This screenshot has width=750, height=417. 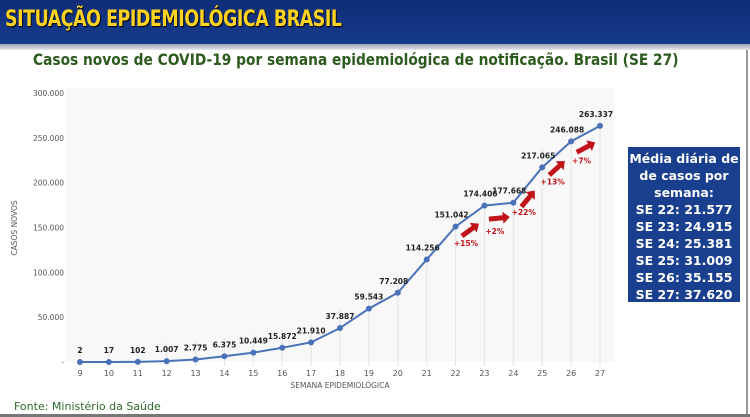 What do you see at coordinates (79, 373) in the screenshot?
I see `x-tick-label: 9` at bounding box center [79, 373].